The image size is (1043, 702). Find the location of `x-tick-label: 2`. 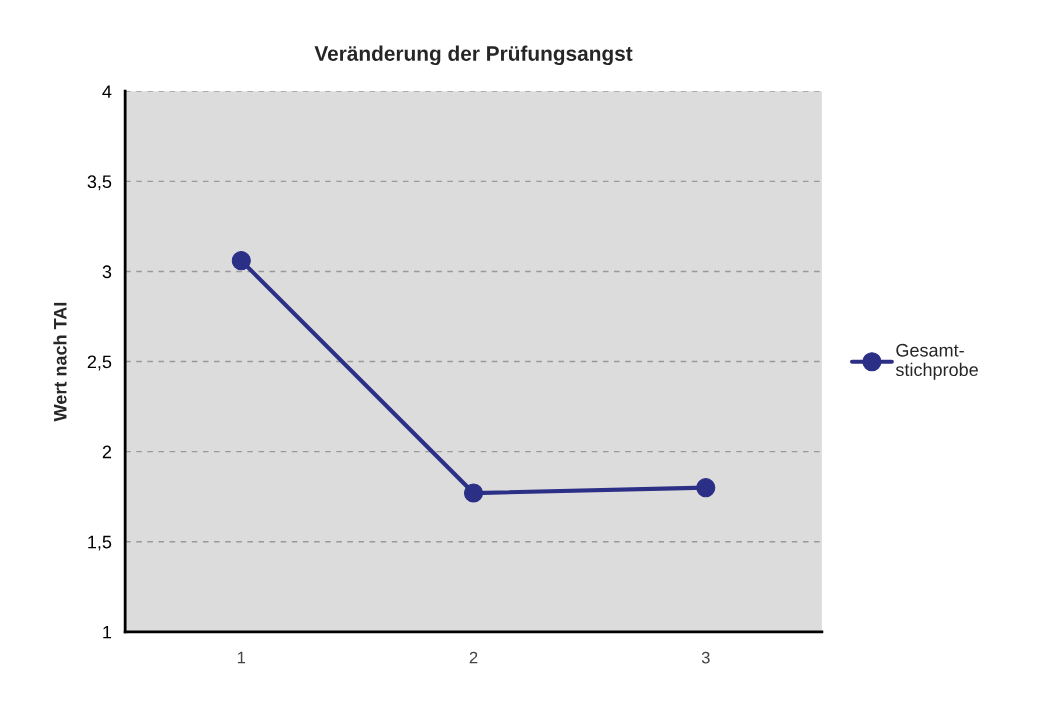

x-tick-label: 2 is located at coordinates (473, 657).